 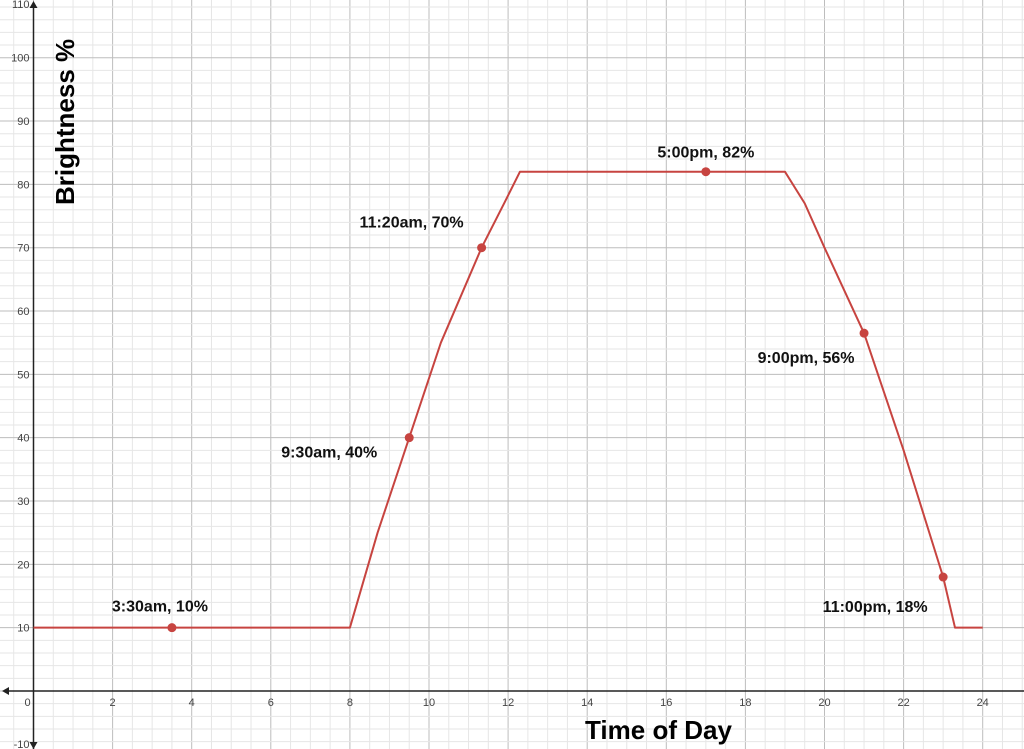 What do you see at coordinates (429, 703) in the screenshot?
I see `x-tick-label: 10` at bounding box center [429, 703].